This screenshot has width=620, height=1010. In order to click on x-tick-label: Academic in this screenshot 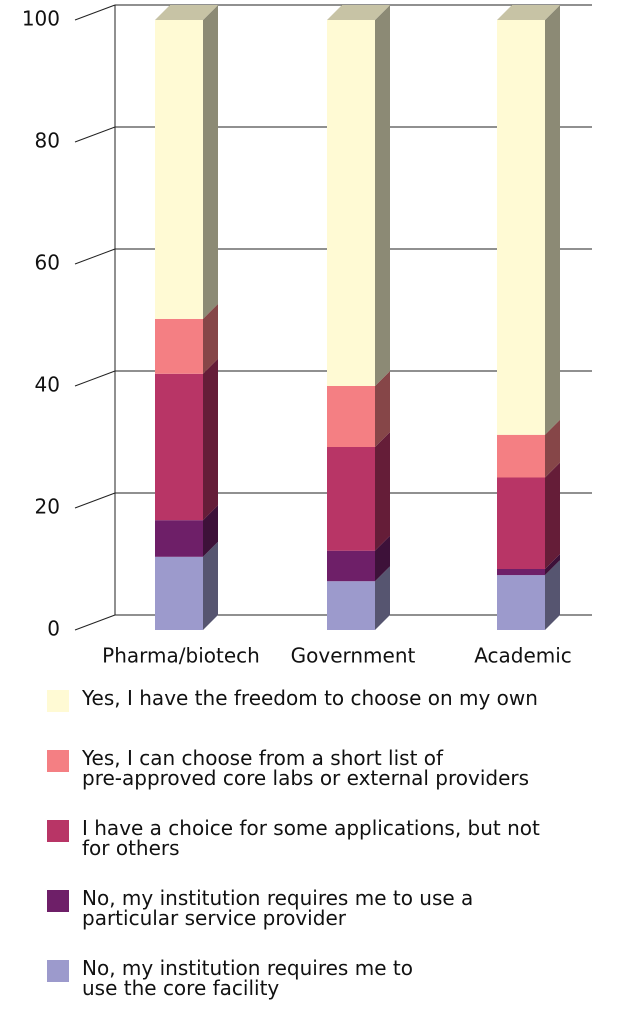, I will do `click(523, 656)`.